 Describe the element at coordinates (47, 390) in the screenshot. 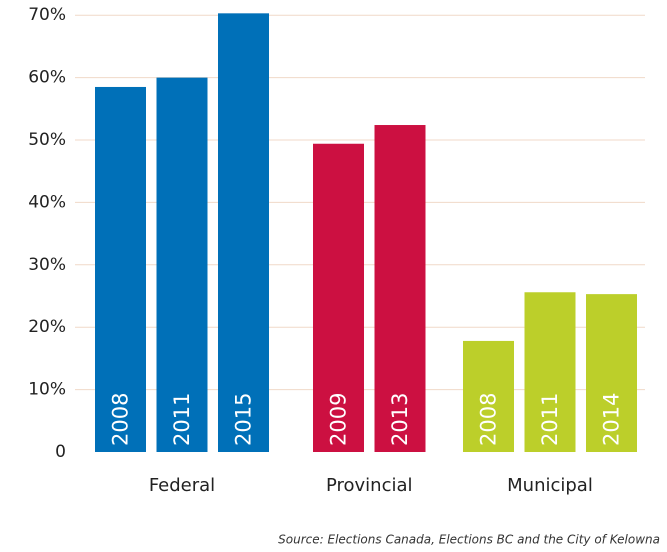

I see `y-tick-label: 10%` at that location.